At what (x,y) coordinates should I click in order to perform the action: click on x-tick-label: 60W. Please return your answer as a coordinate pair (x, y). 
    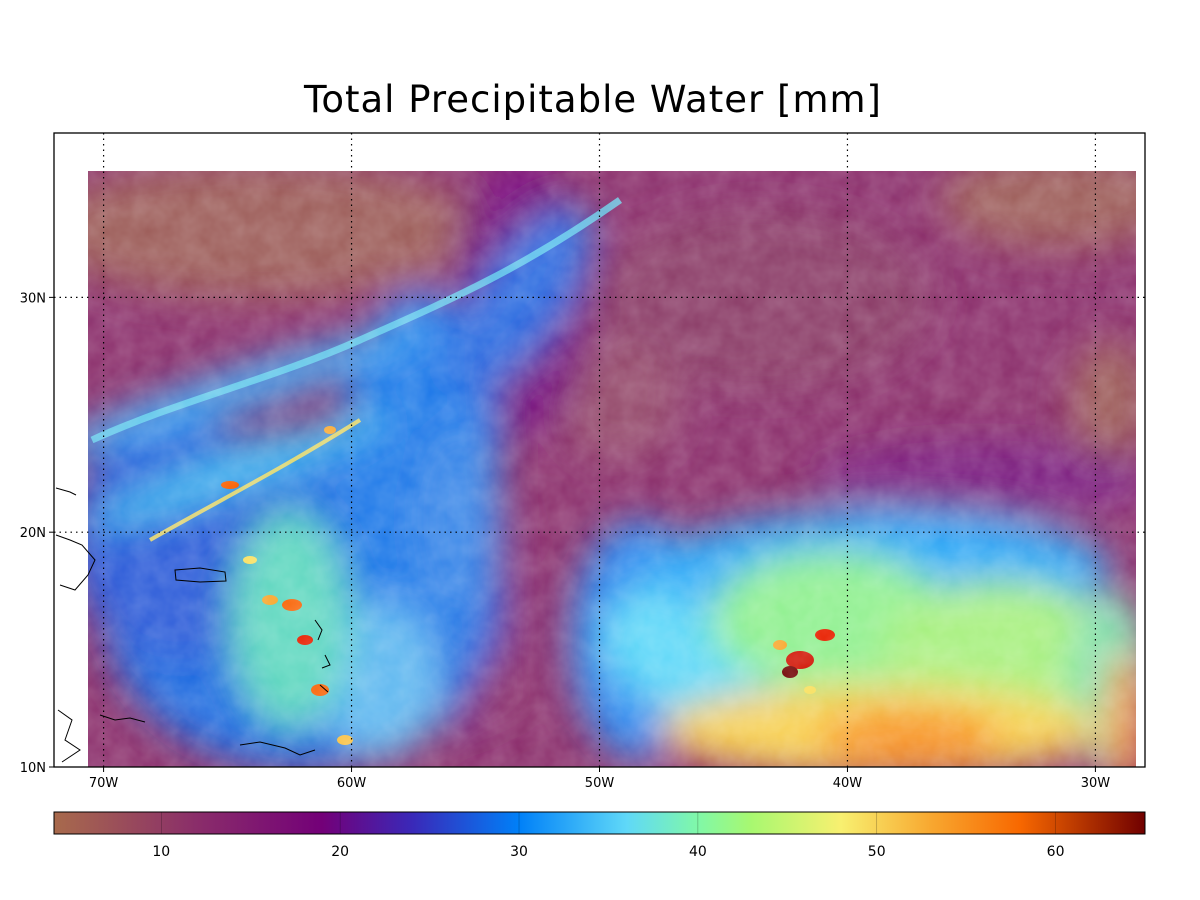
    Looking at the image, I should click on (352, 783).